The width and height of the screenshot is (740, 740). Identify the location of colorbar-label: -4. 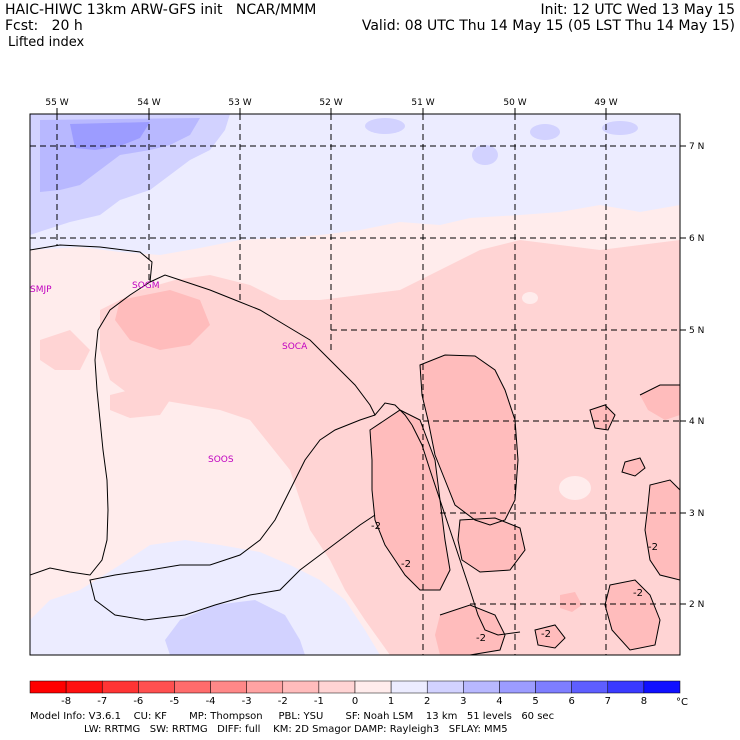
(211, 701).